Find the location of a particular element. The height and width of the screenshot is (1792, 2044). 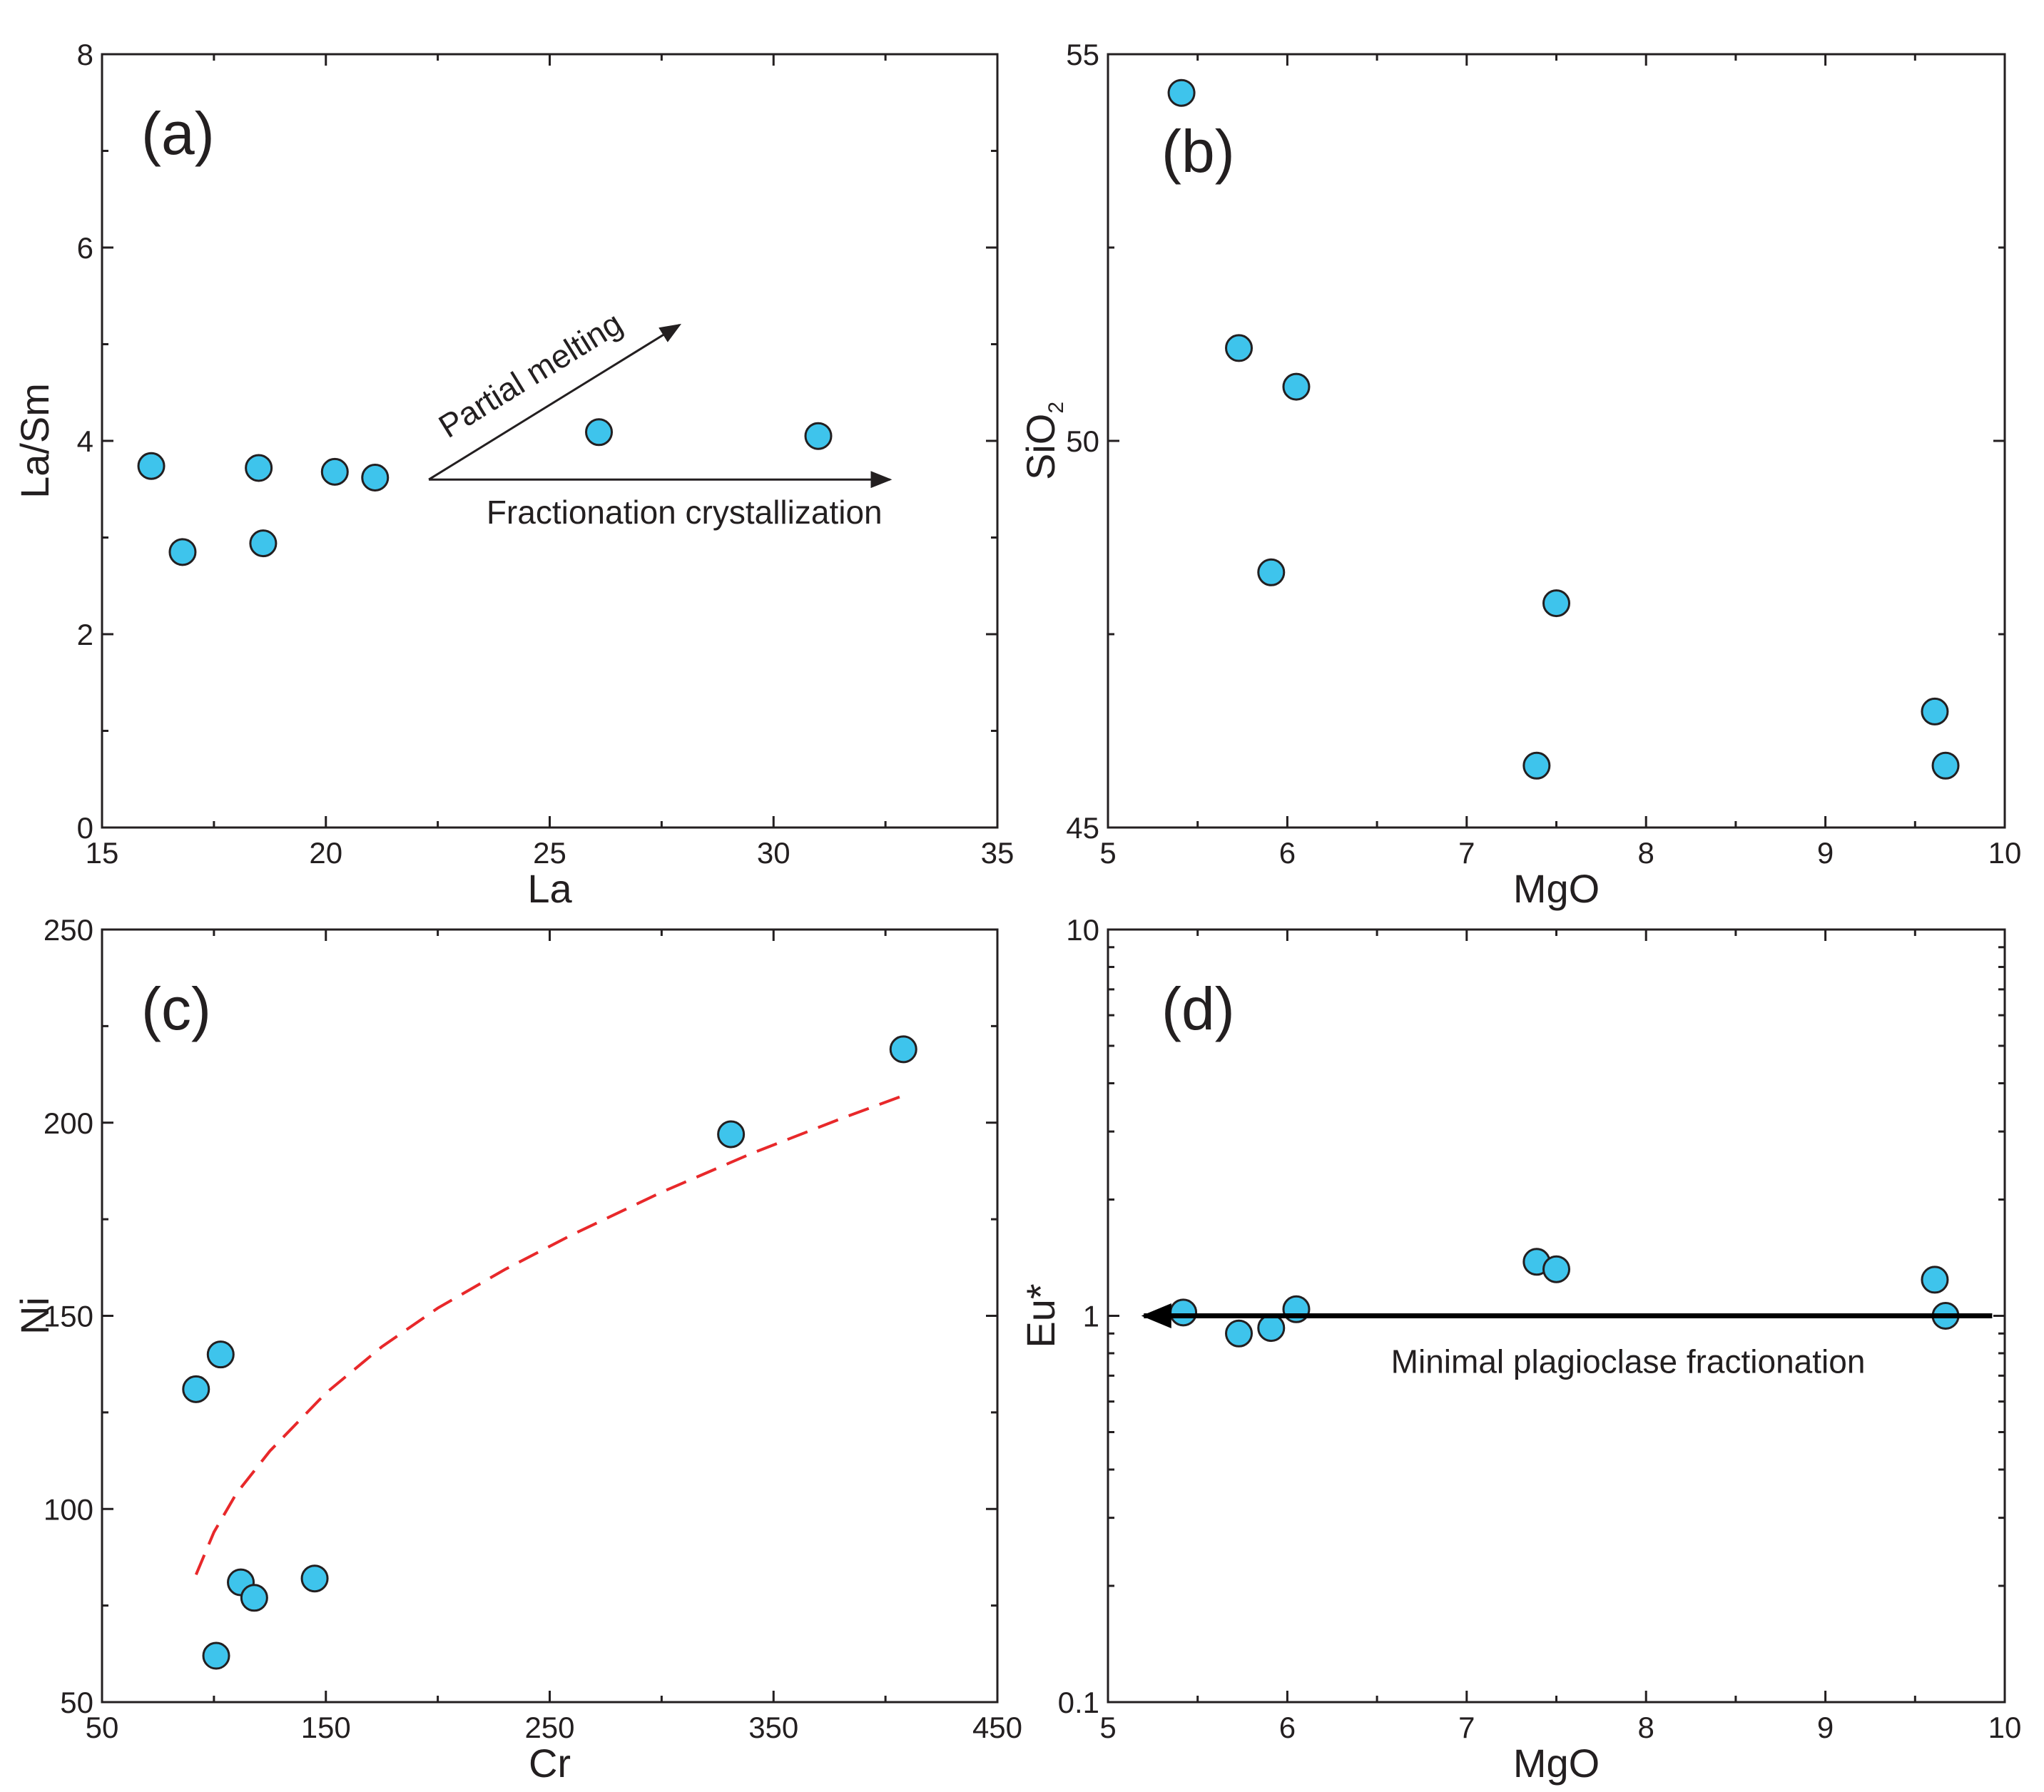

x-tick-label: 250 is located at coordinates (549, 1727).